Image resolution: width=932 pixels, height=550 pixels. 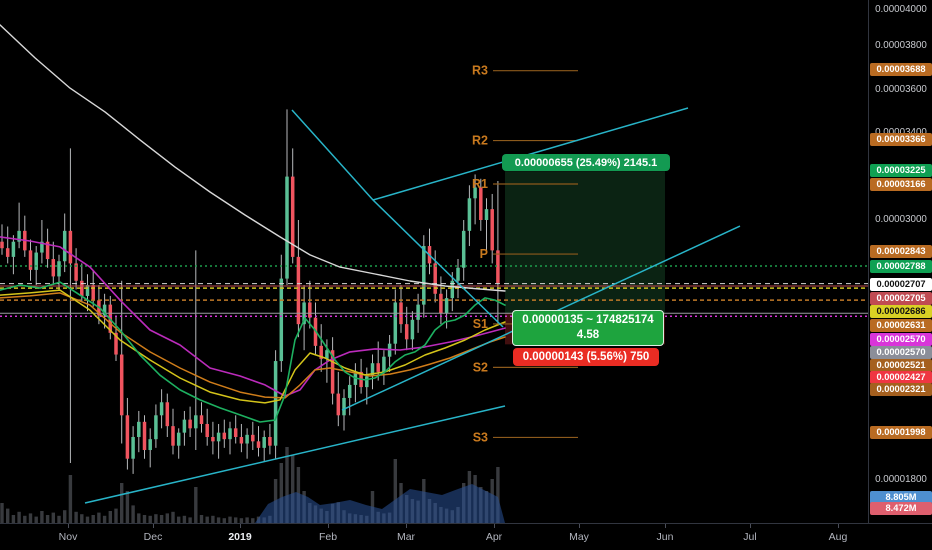 What do you see at coordinates (901, 377) in the screenshot?
I see `axis-price-label: 0.00002427` at bounding box center [901, 377].